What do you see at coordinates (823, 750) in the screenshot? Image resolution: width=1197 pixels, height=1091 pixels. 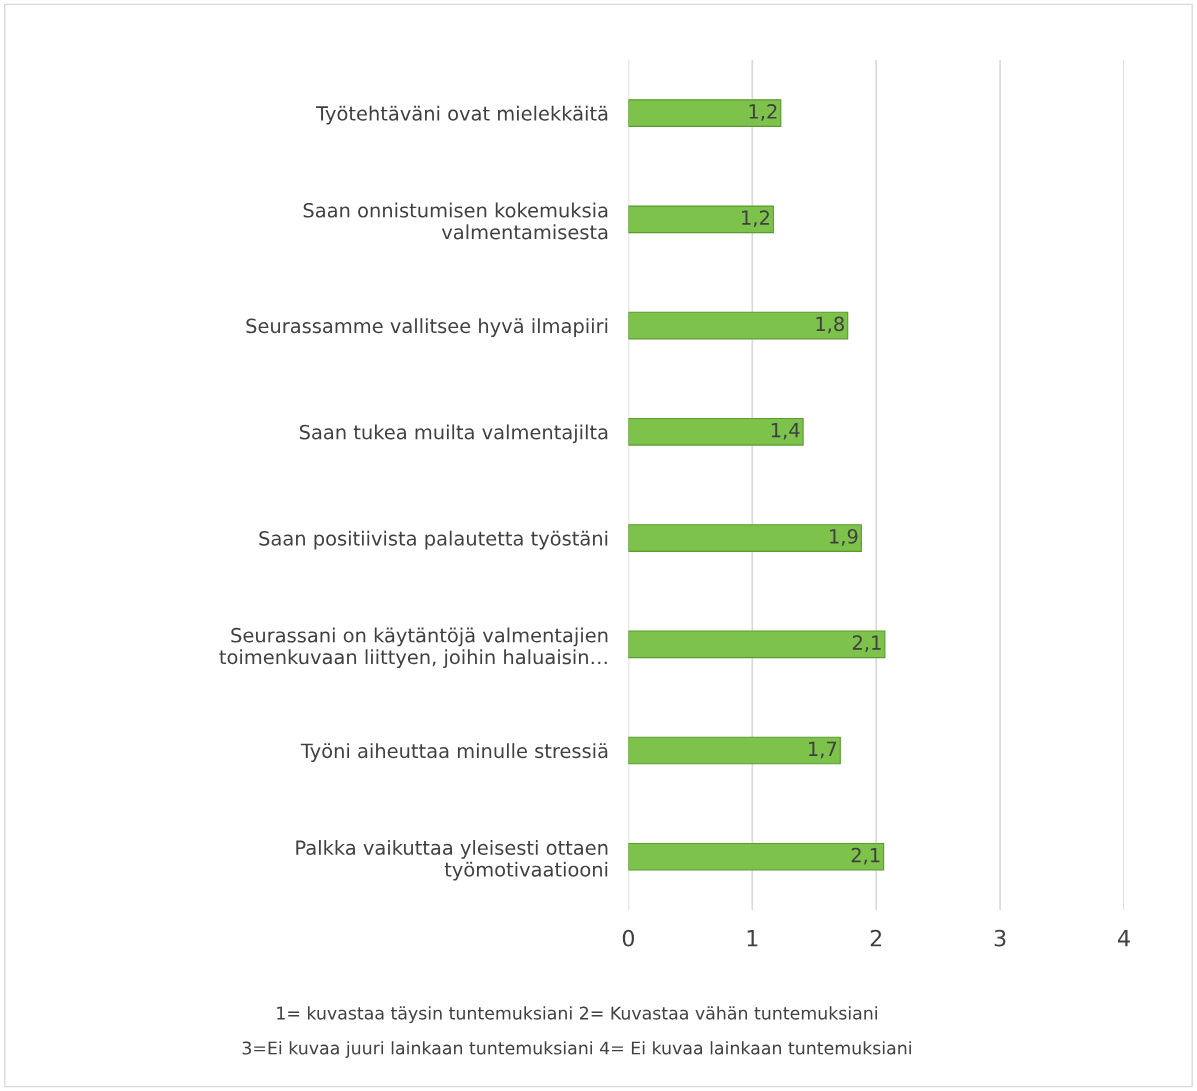 I see `data-label: 1,7` at bounding box center [823, 750].